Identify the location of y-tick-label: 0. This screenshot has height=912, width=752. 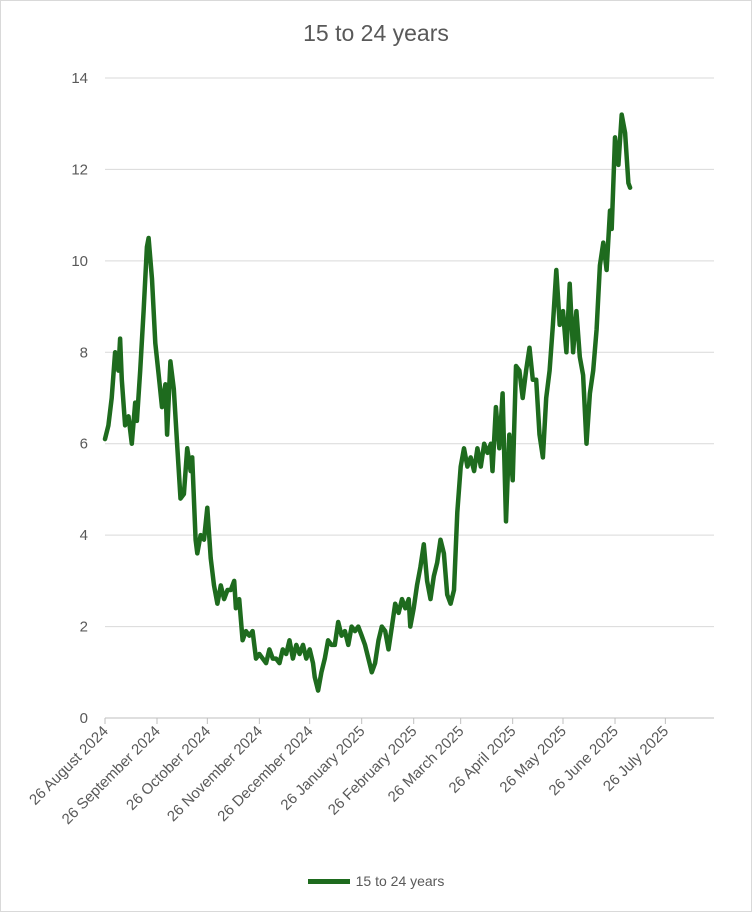
(84, 718).